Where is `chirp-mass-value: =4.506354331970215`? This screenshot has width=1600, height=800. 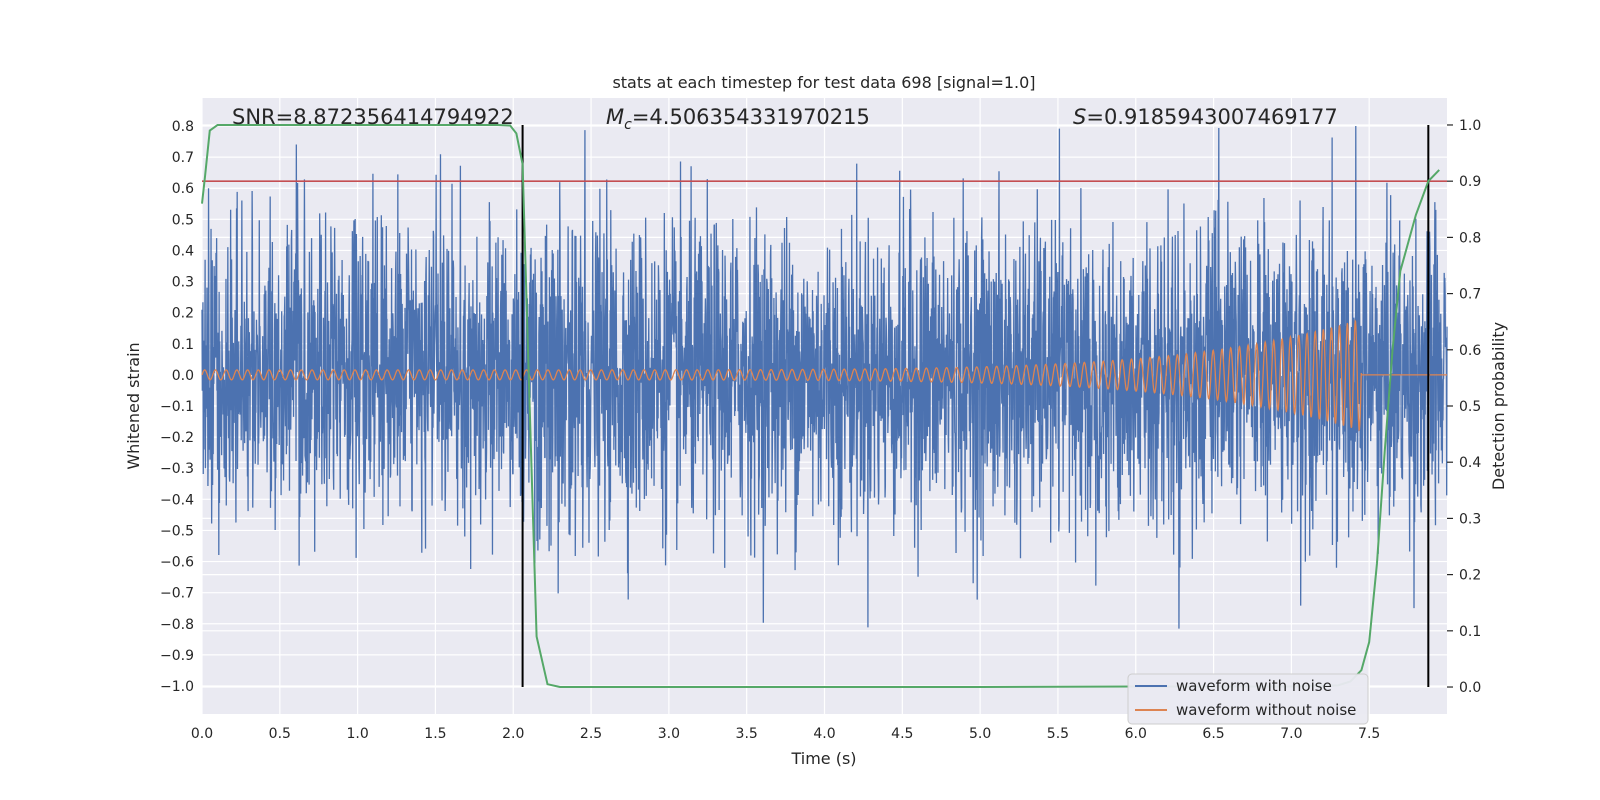 chirp-mass-value: =4.506354331970215 is located at coordinates (751, 117).